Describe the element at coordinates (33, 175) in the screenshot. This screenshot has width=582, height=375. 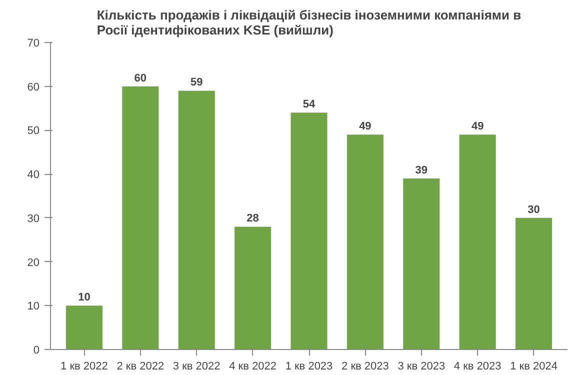
I see `y-tick-label: 40` at that location.